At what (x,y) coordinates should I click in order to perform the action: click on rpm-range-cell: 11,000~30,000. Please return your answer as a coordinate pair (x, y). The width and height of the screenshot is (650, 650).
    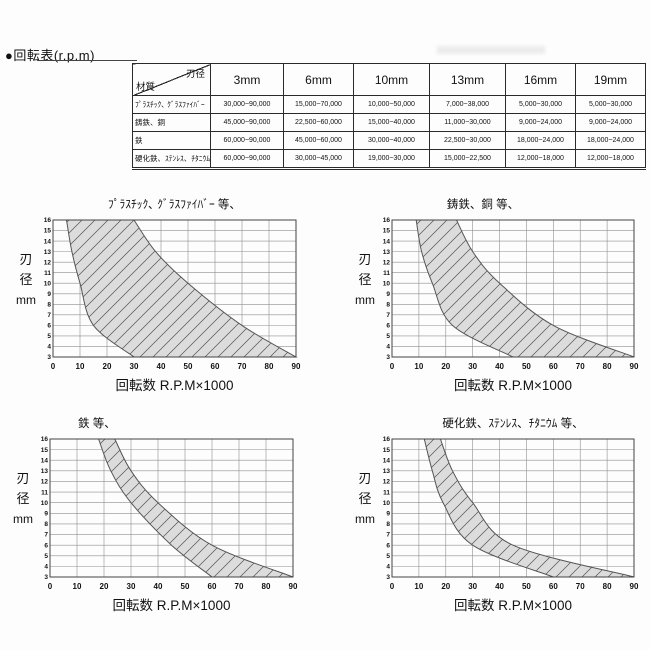
    Looking at the image, I should click on (467, 122).